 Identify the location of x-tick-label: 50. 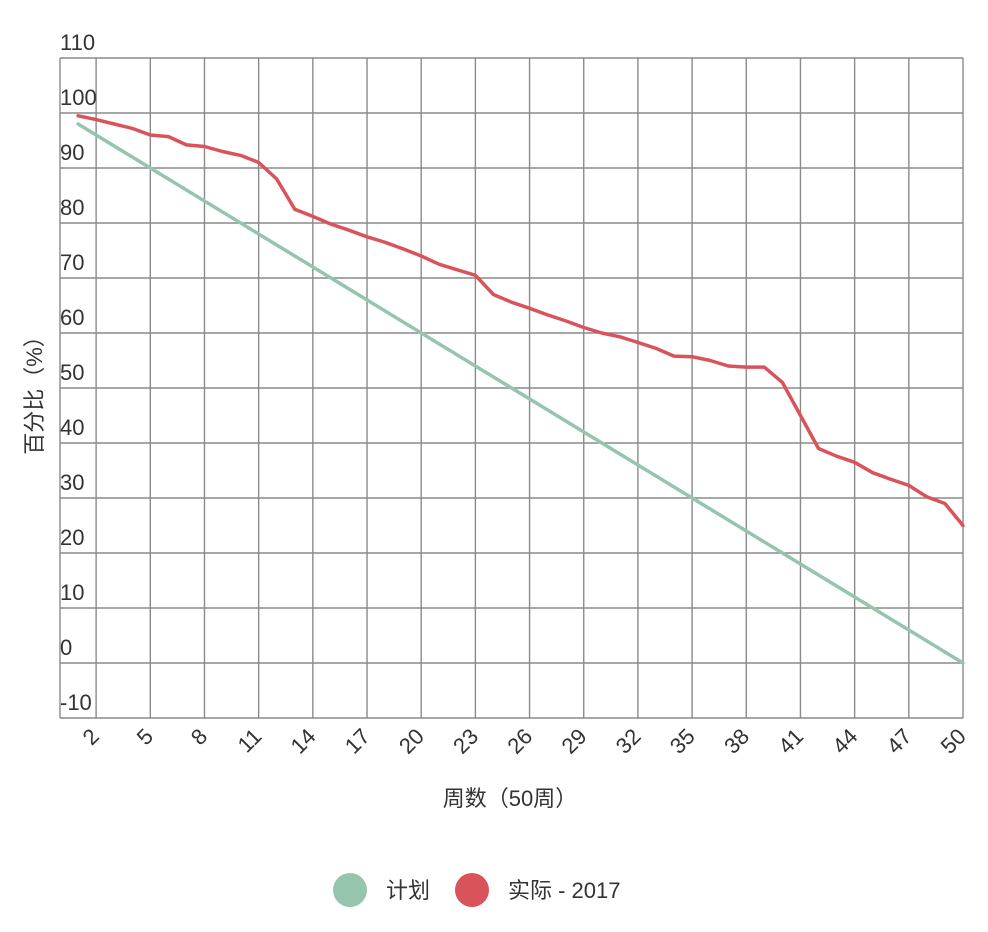
(953, 741).